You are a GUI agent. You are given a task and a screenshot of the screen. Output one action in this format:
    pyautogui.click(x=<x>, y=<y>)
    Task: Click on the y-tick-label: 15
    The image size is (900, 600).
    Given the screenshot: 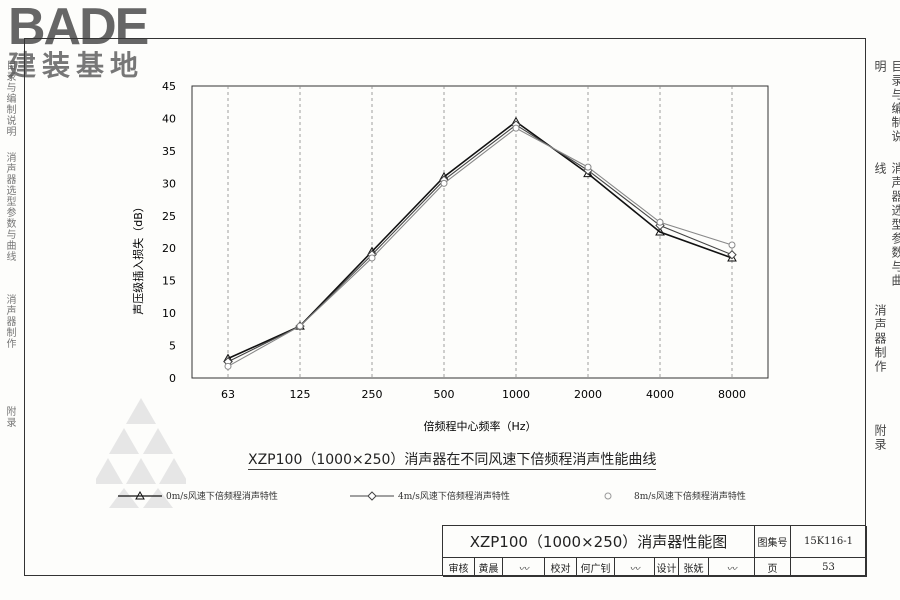 What is the action you would take?
    pyautogui.click(x=169, y=281)
    